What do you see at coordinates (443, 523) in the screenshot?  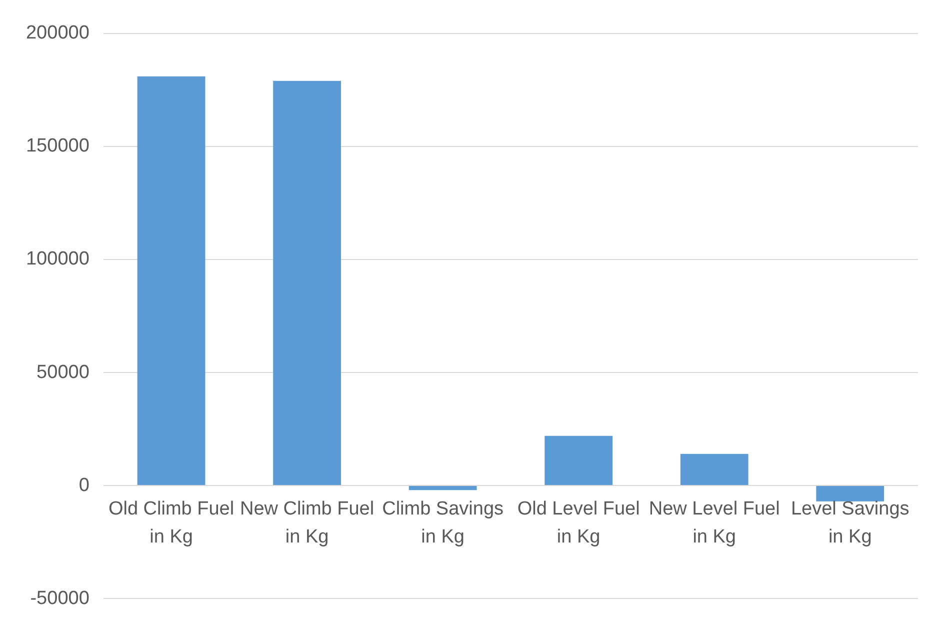 I see `x-tick-label: Climb Savings in Kg` at bounding box center [443, 523].